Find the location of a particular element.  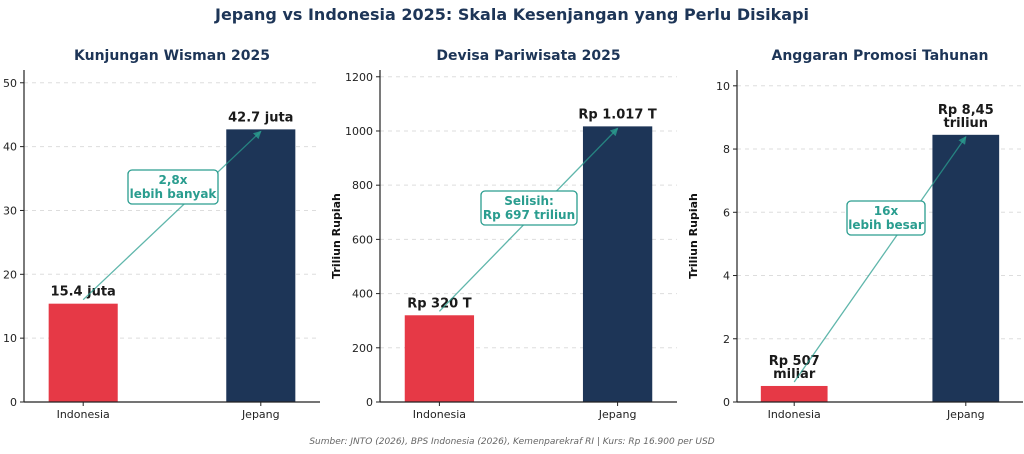

y-tick-label: 6 is located at coordinates (726, 212).